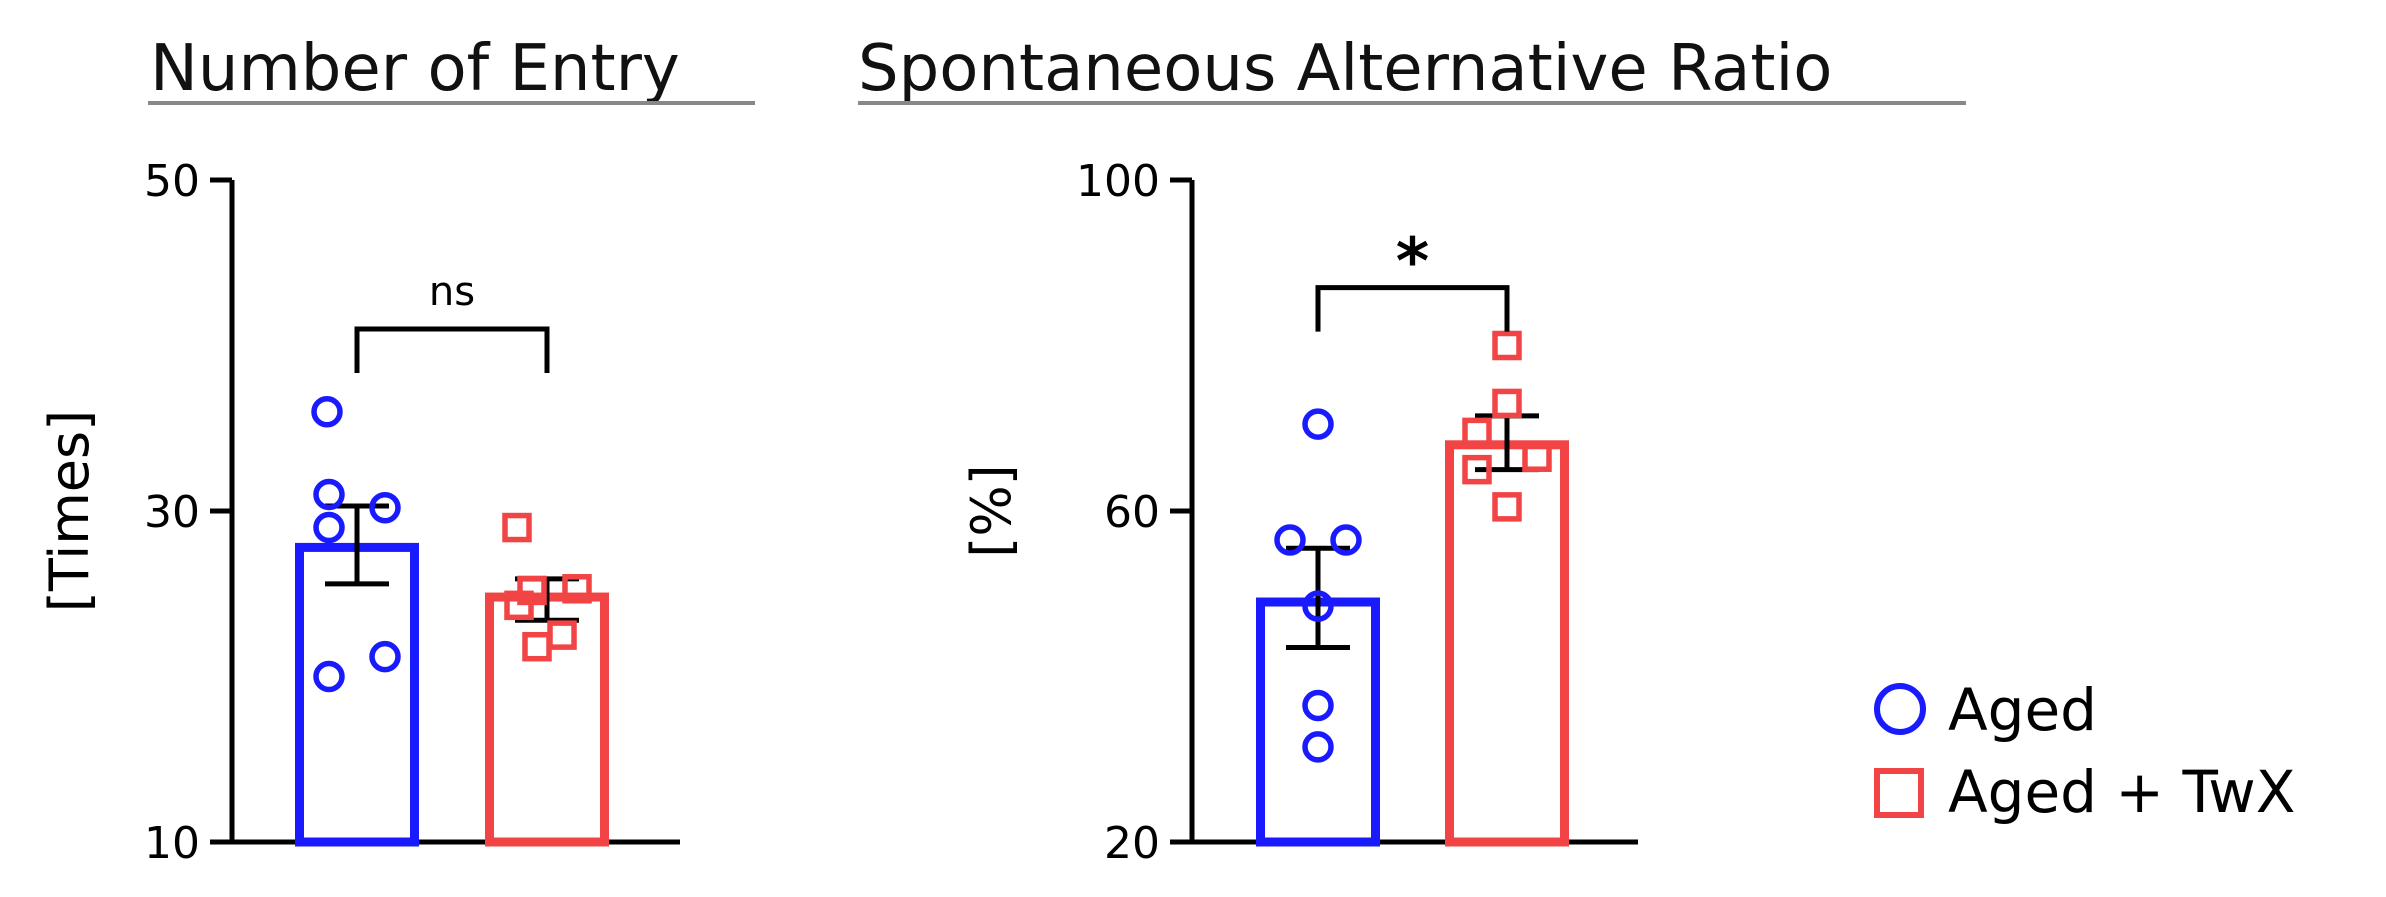  Describe the element at coordinates (1132, 512) in the screenshot. I see `y-tick-label: 60` at that location.